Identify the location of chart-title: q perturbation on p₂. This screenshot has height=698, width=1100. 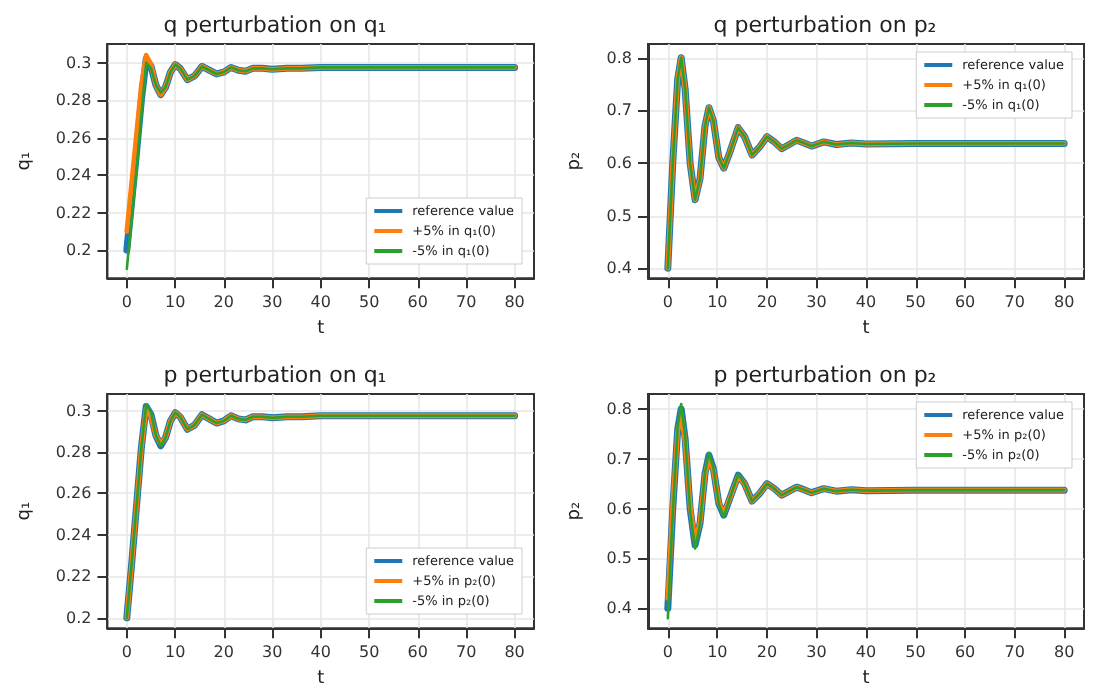
(825, 25).